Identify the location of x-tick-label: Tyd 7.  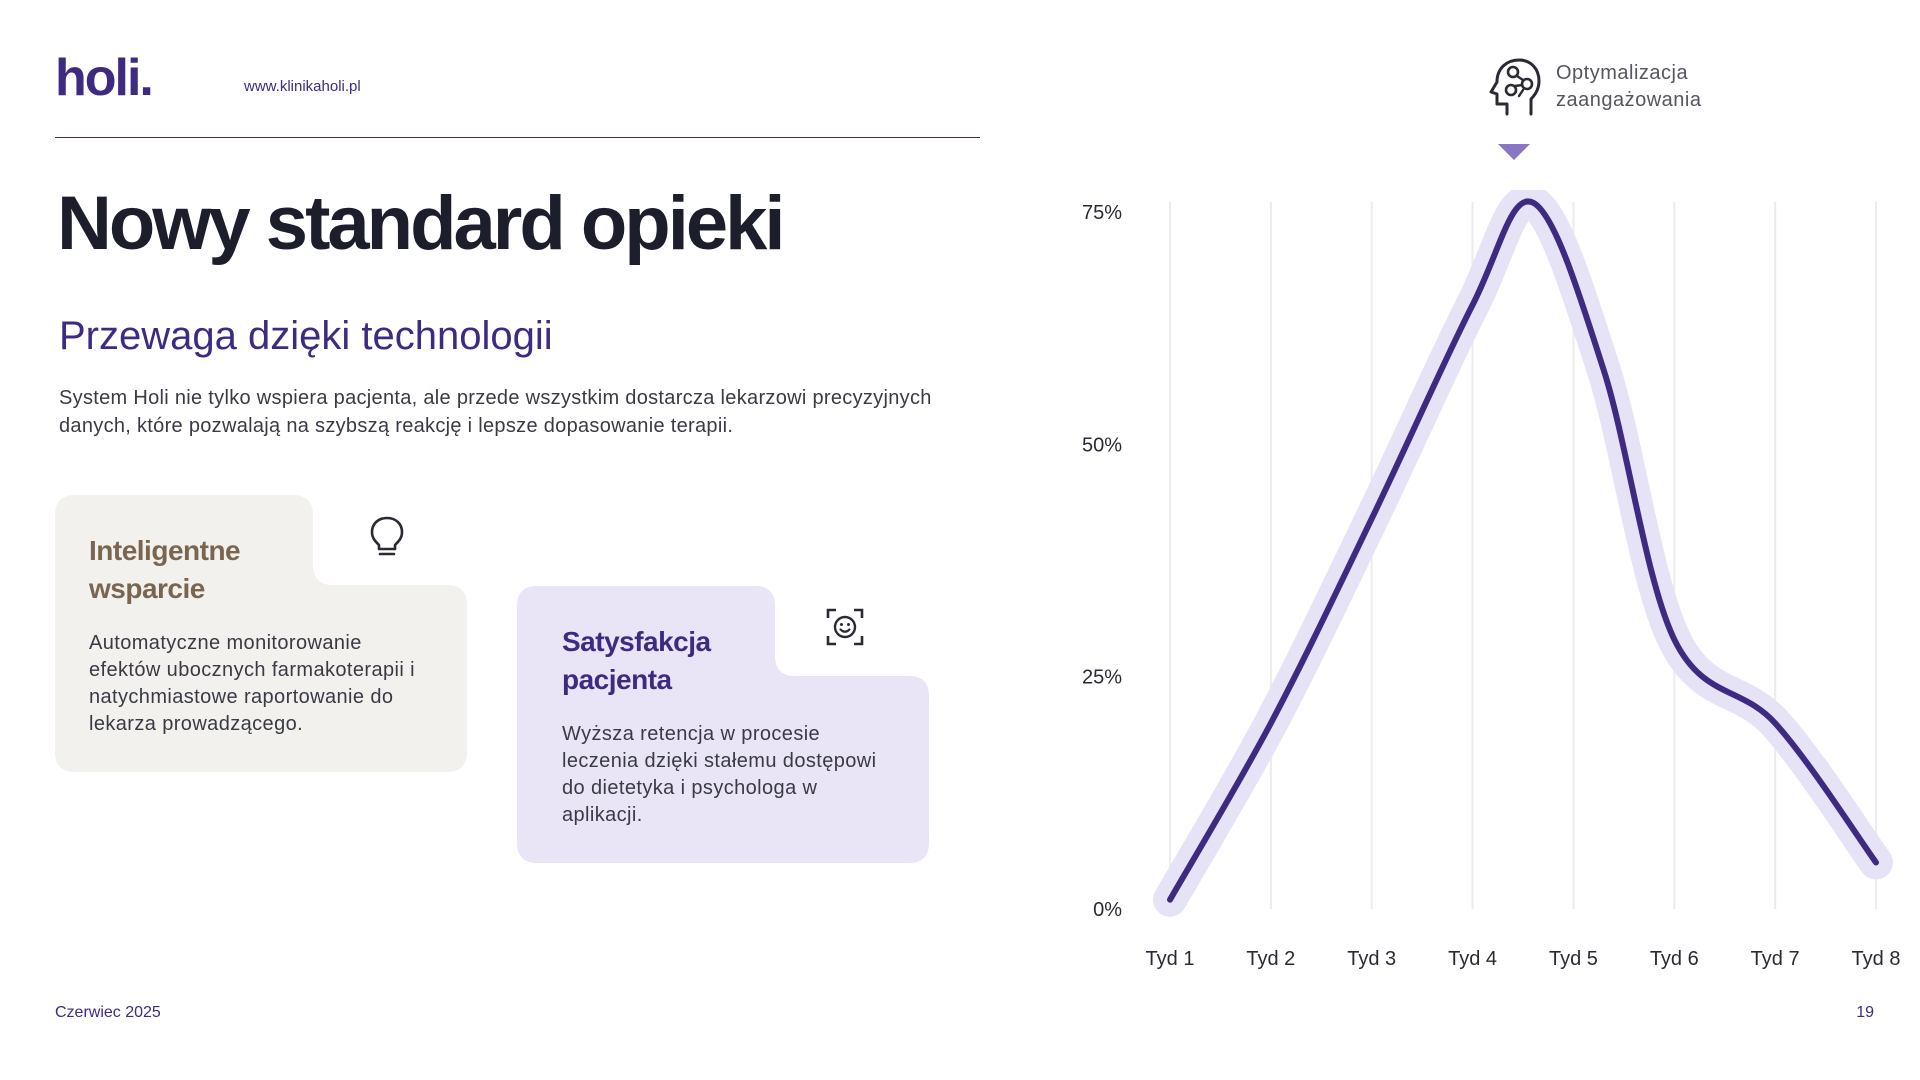
(1775, 959).